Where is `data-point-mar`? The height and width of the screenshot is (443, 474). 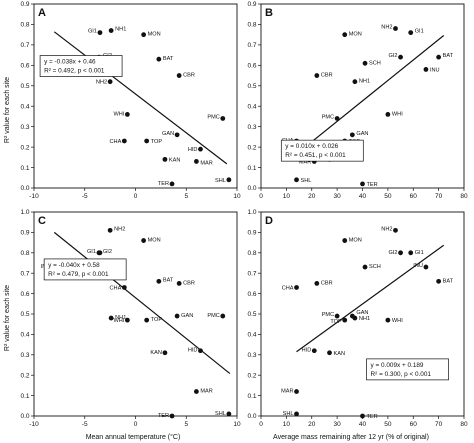 data-point-mar is located at coordinates (196, 391).